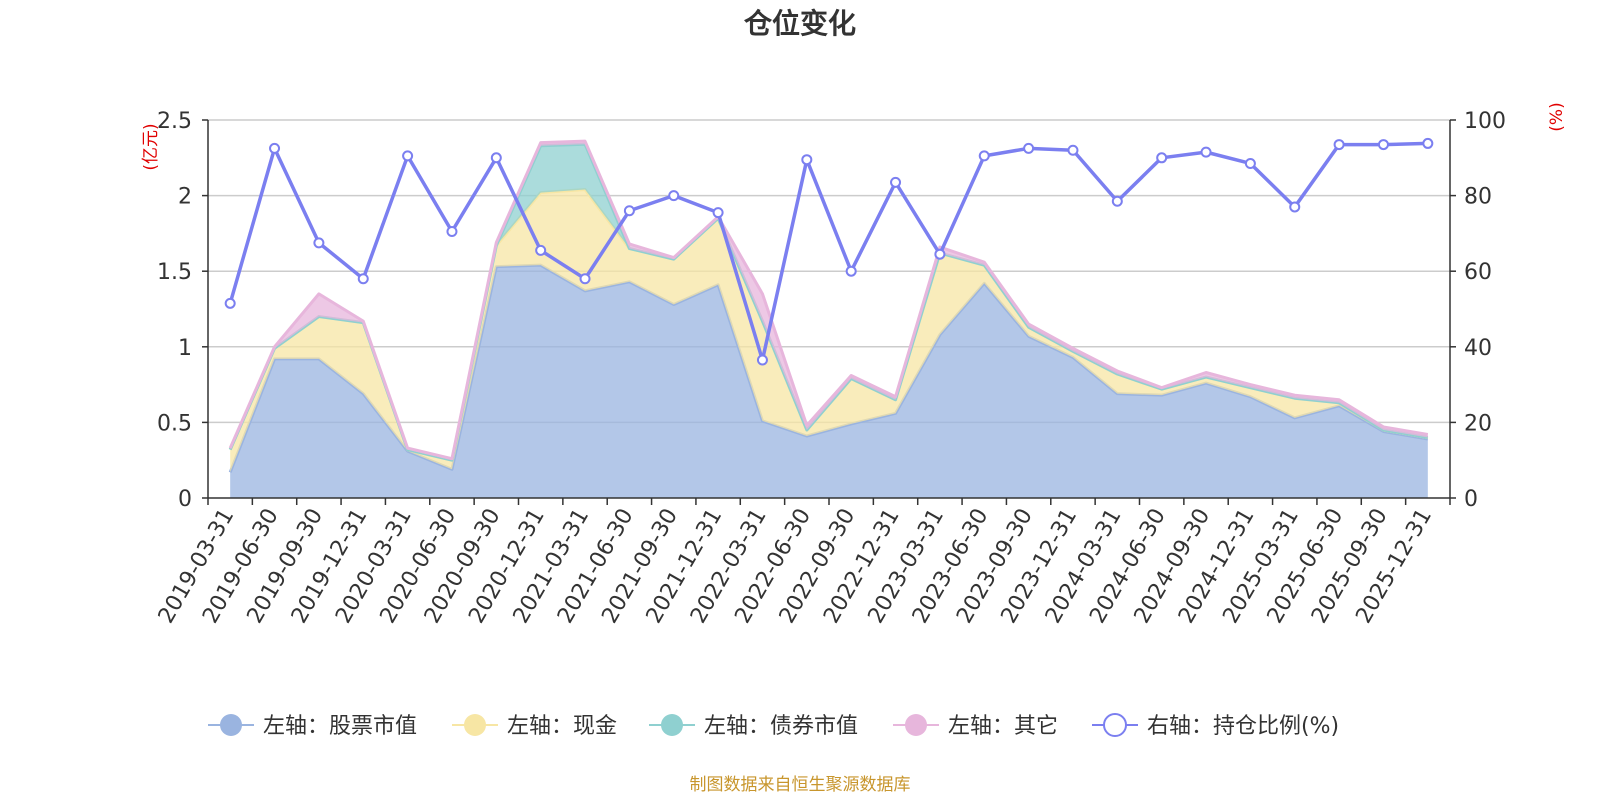 This screenshot has height=800, width=1600. Describe the element at coordinates (340, 726) in the screenshot. I see `legend-label: 左轴：股票市值` at that location.